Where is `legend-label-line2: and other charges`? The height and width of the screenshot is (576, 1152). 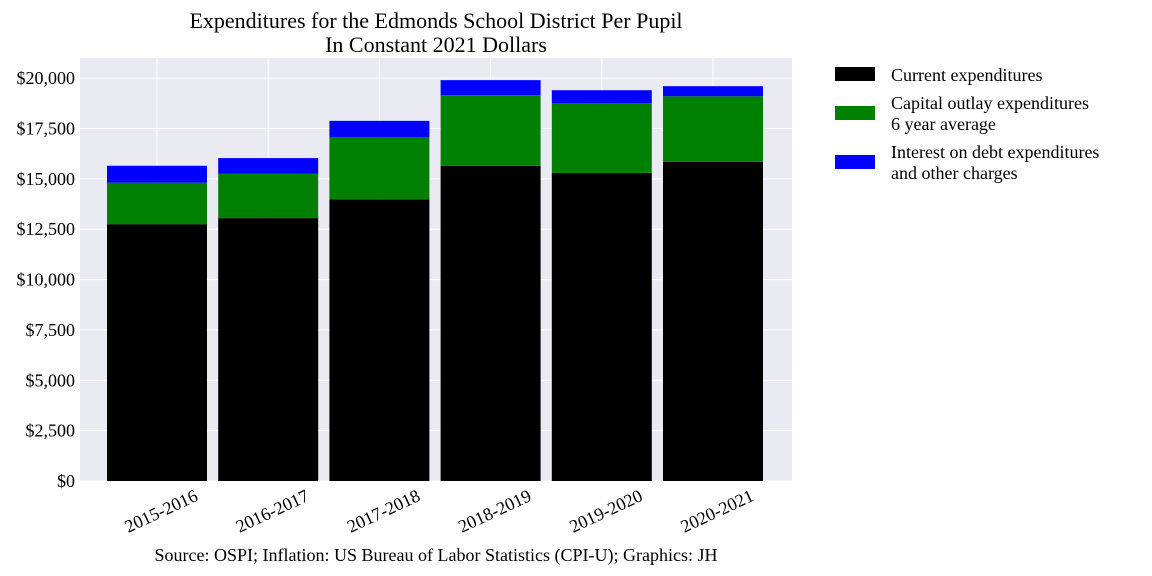 legend-label-line2: and other charges is located at coordinates (954, 173).